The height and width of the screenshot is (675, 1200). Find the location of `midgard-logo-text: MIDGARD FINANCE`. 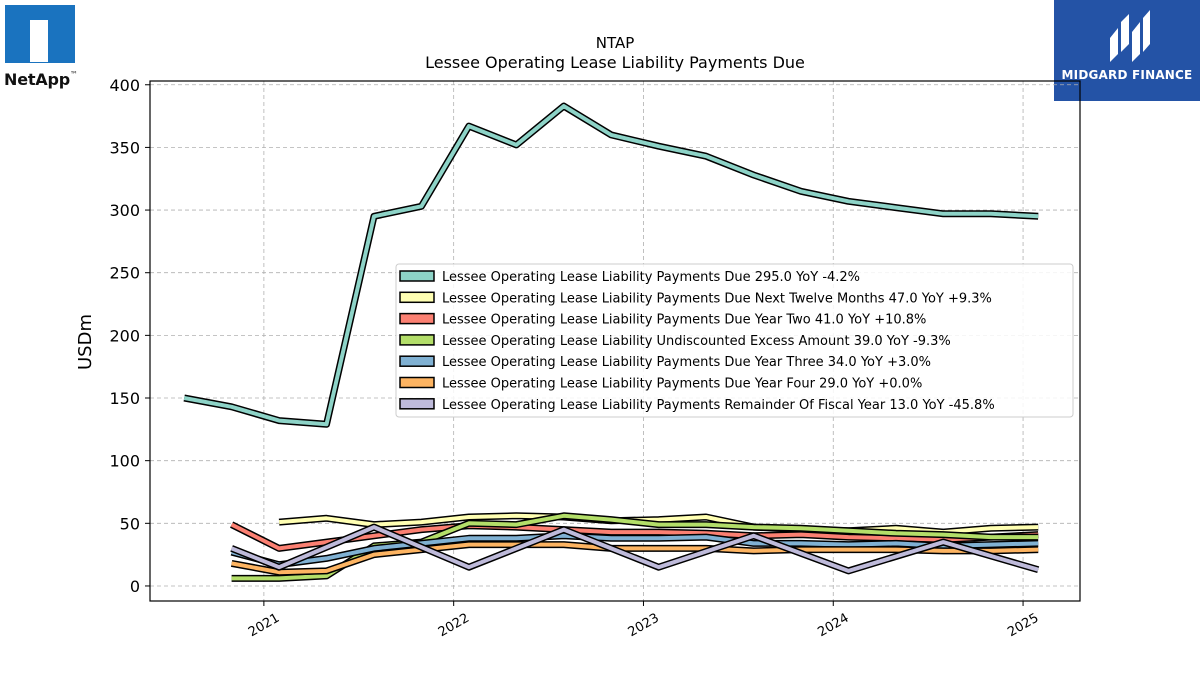

midgard-logo-text: MIDGARD FINANCE is located at coordinates (1127, 75).